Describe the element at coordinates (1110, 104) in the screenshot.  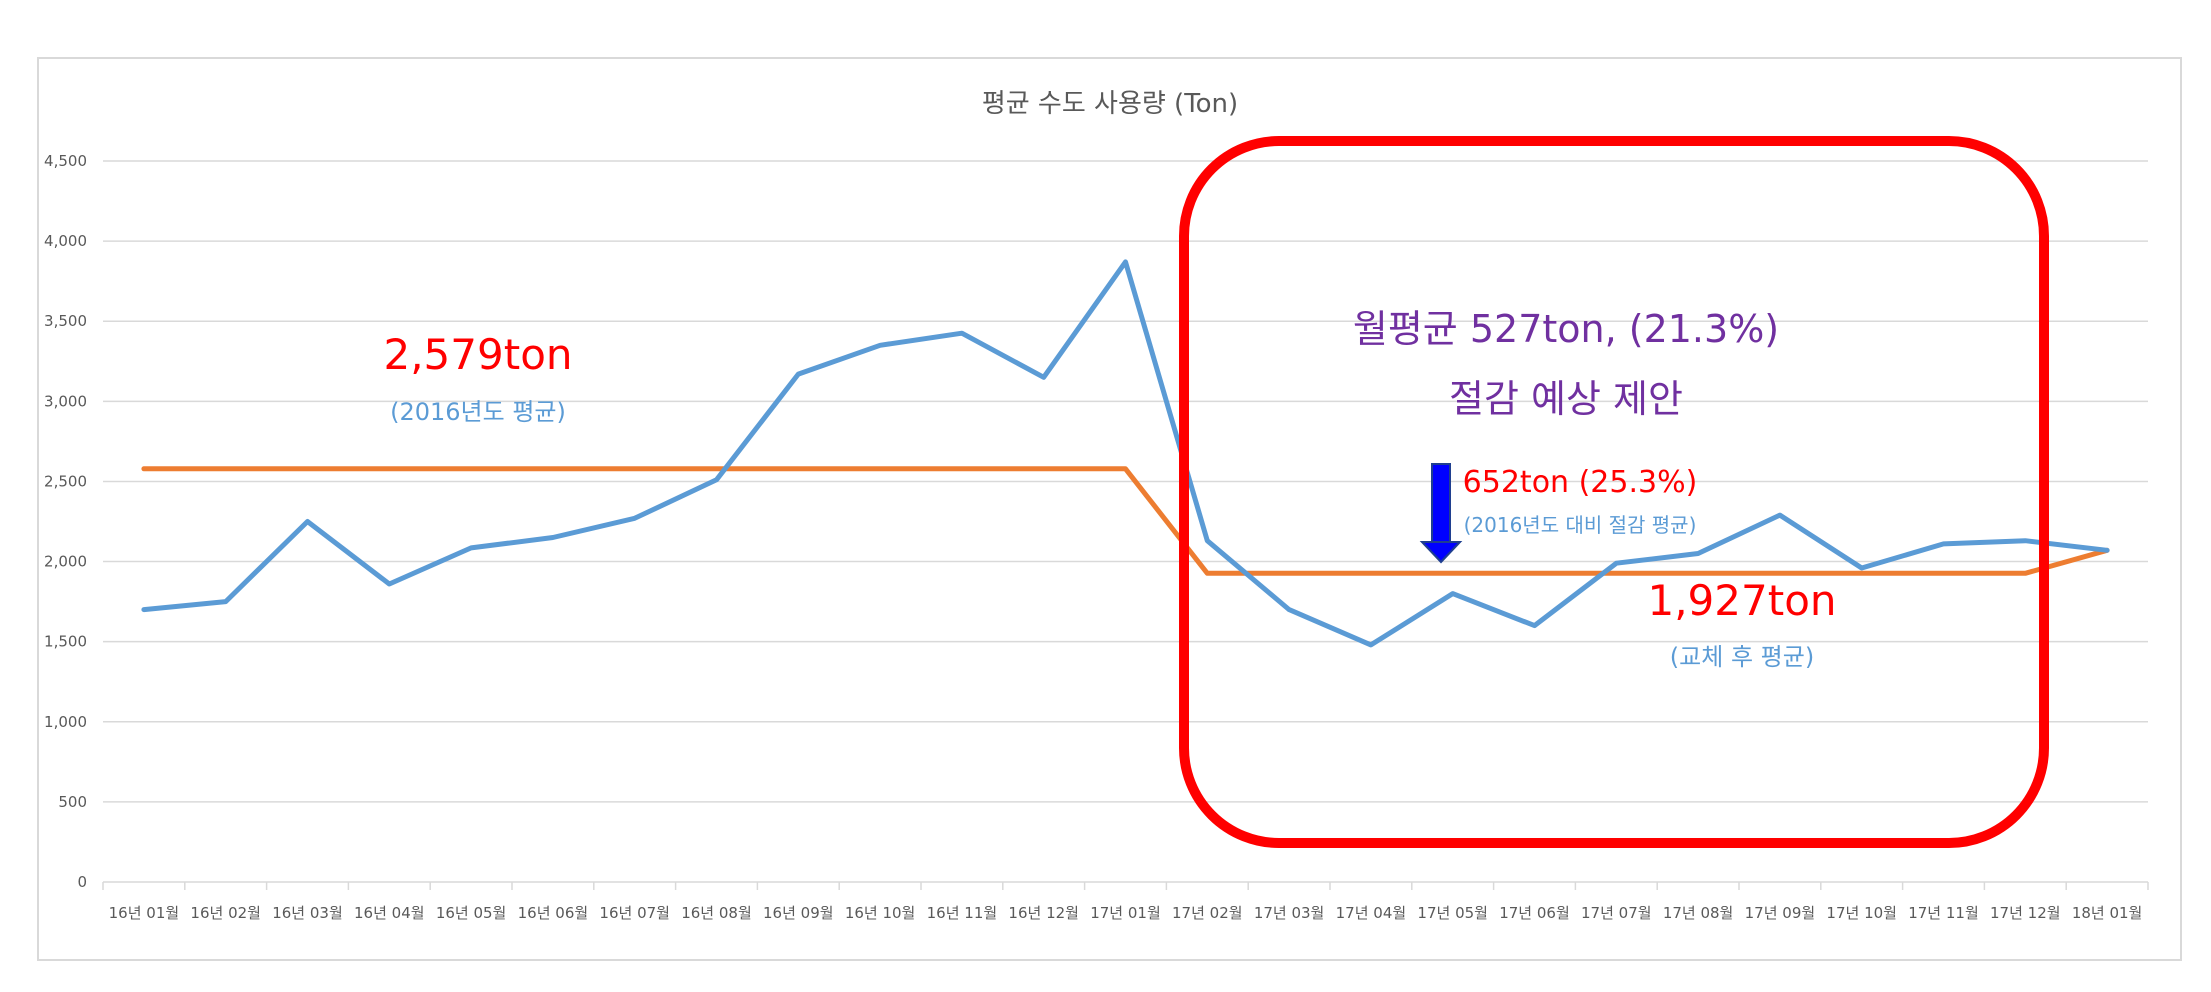
I see `chart-title: 평균 수도 사용량 (Ton)` at that location.